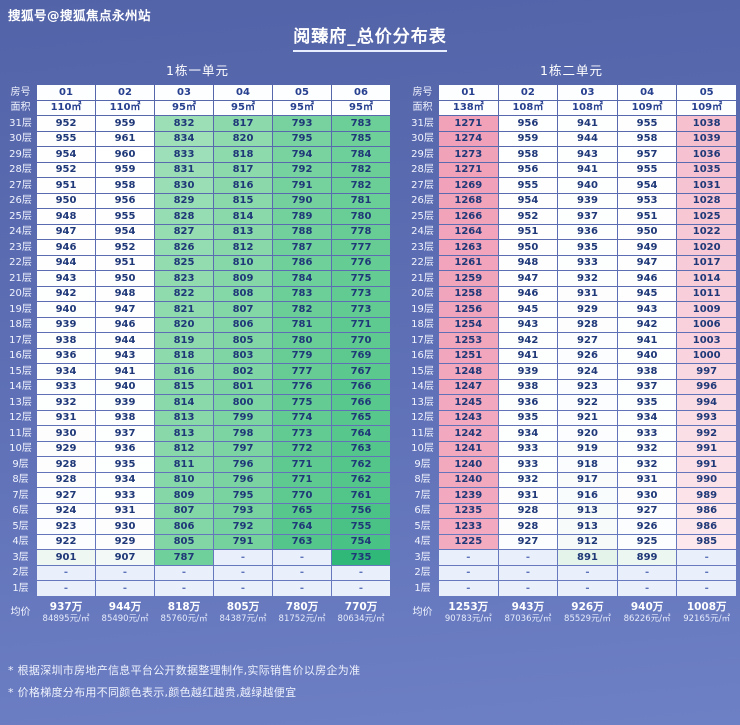 This screenshot has width=740, height=725. Describe the element at coordinates (302, 417) in the screenshot. I see `price-cell: 774` at that location.